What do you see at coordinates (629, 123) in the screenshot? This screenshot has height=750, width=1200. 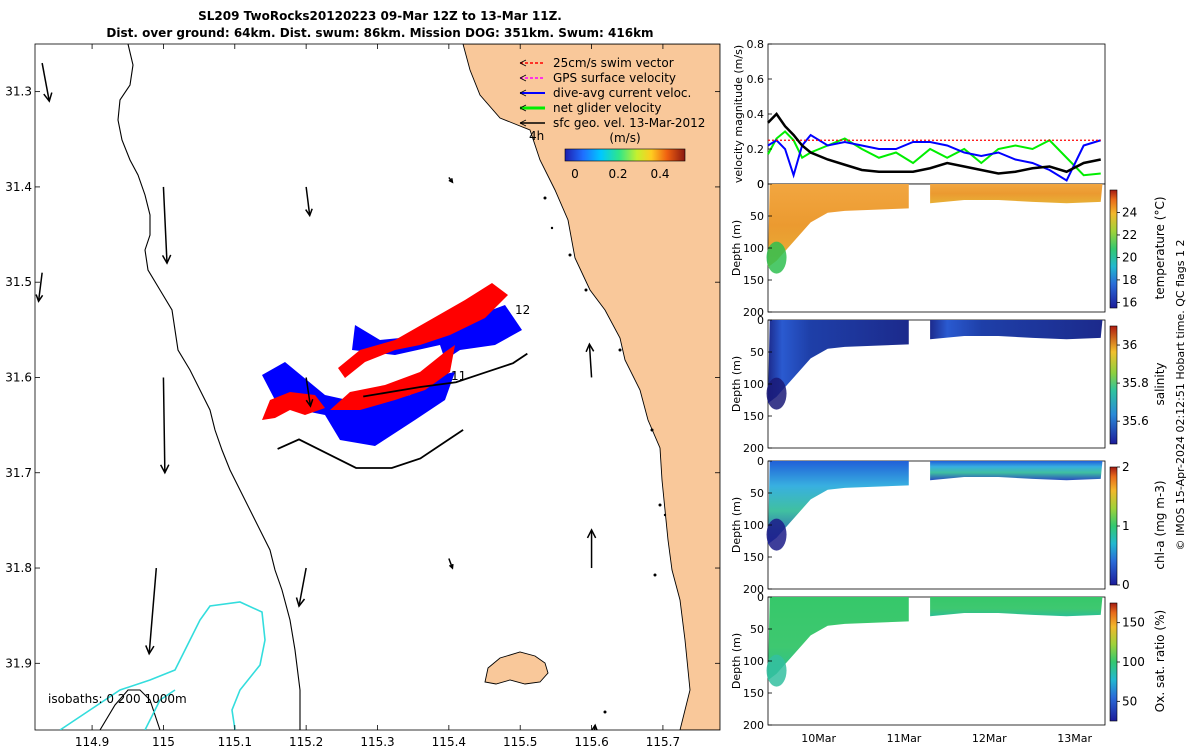 I see `legend-sfc-geo: sfc geo. vel. 13-Mar-2012` at bounding box center [629, 123].